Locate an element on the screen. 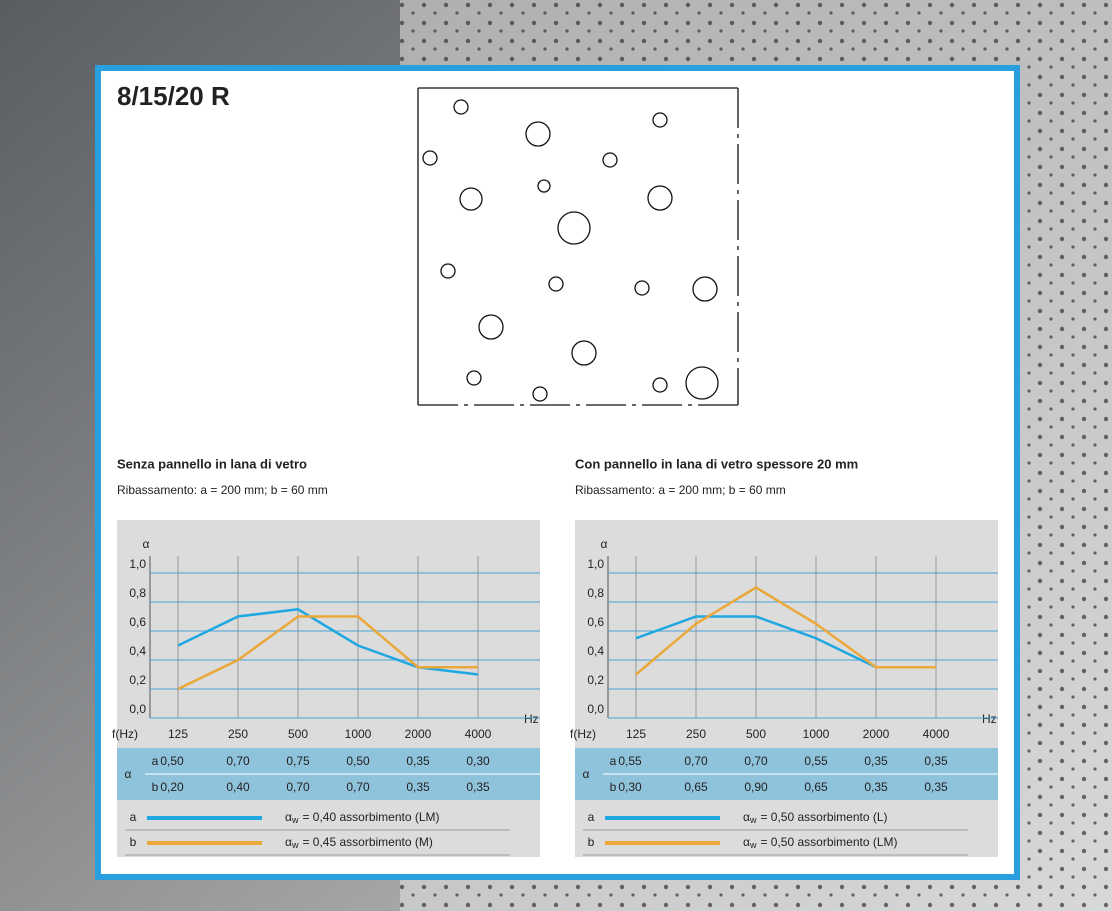 The width and height of the screenshot is (1112, 911). legend-text: = 0,40 assorbimento (LM) is located at coordinates (370, 817).